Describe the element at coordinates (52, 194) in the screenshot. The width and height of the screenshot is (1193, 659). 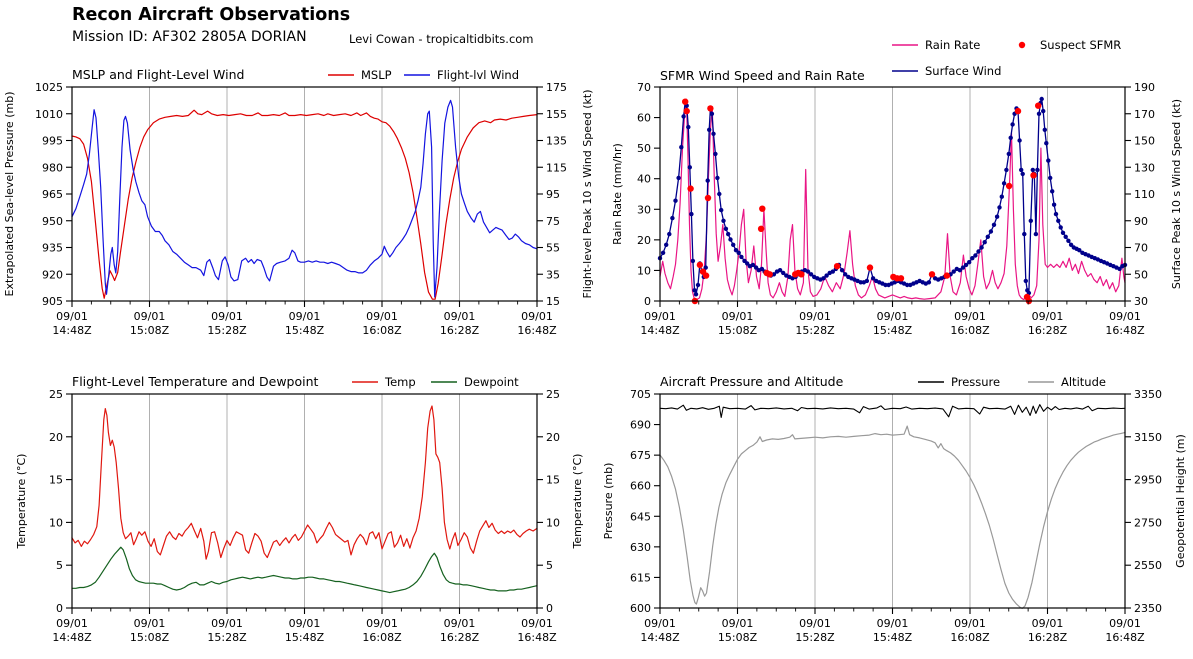
I see `mslp-flight-wind-y-tick-label-left: 965` at that location.